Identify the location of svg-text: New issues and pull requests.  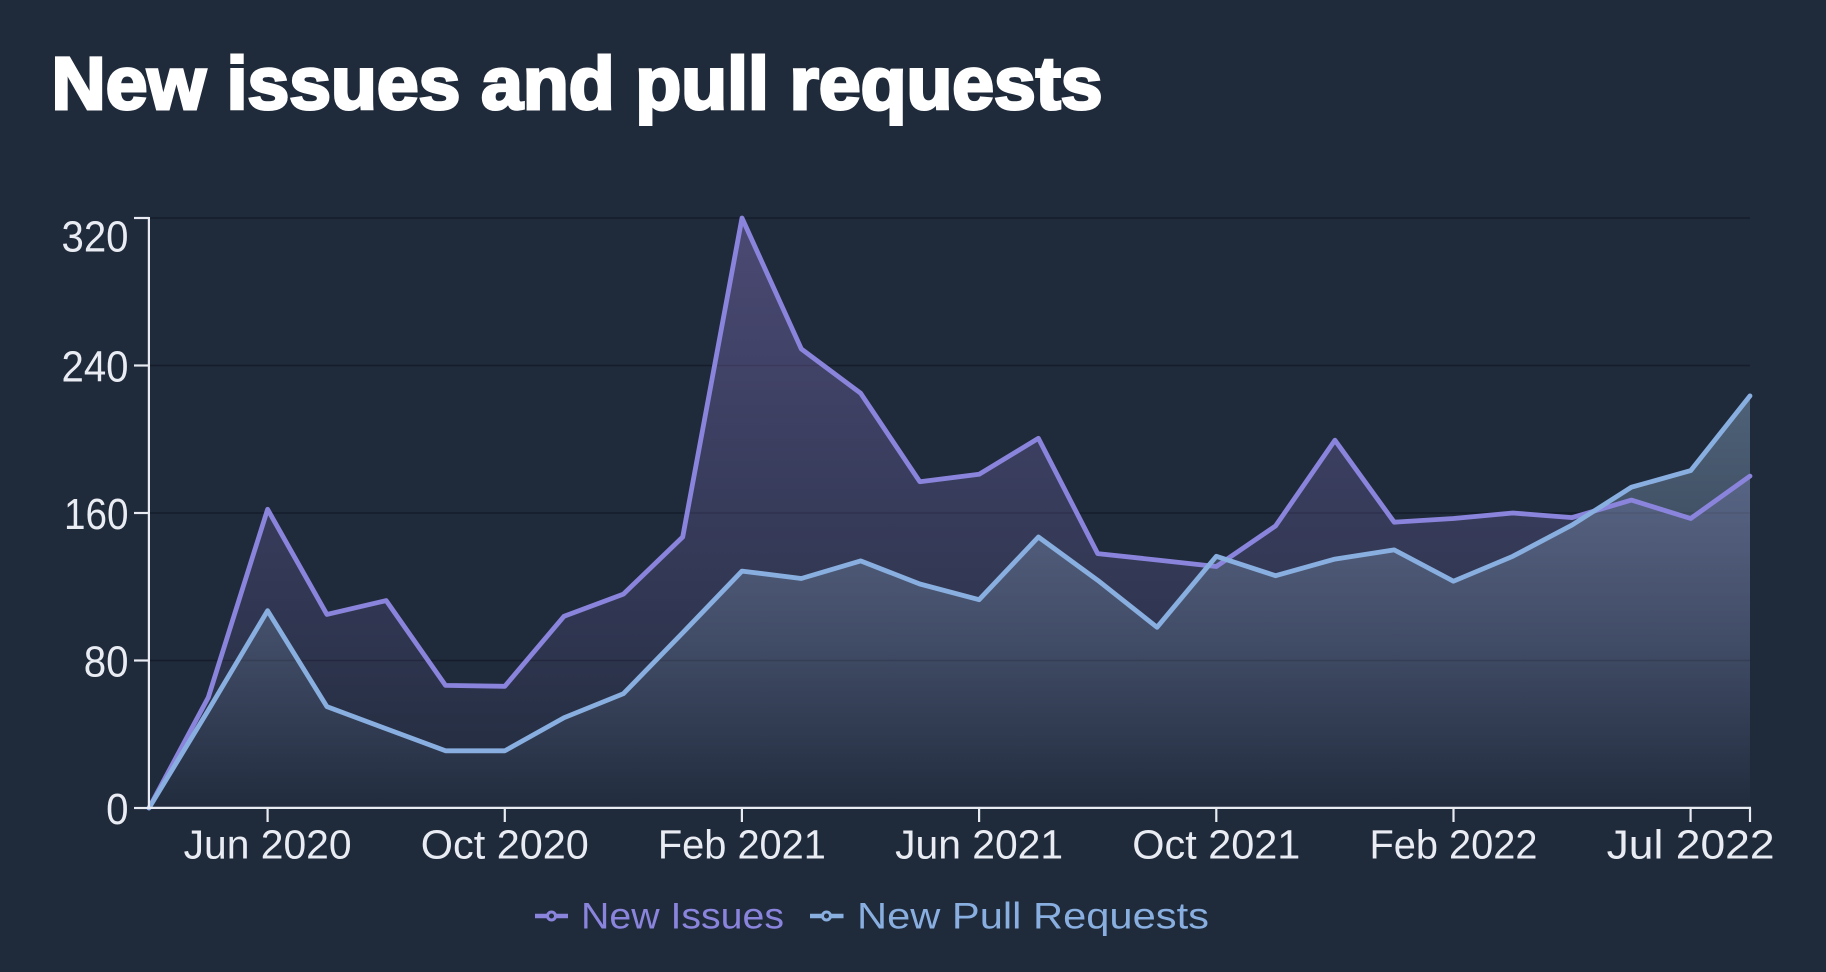
(577, 83).